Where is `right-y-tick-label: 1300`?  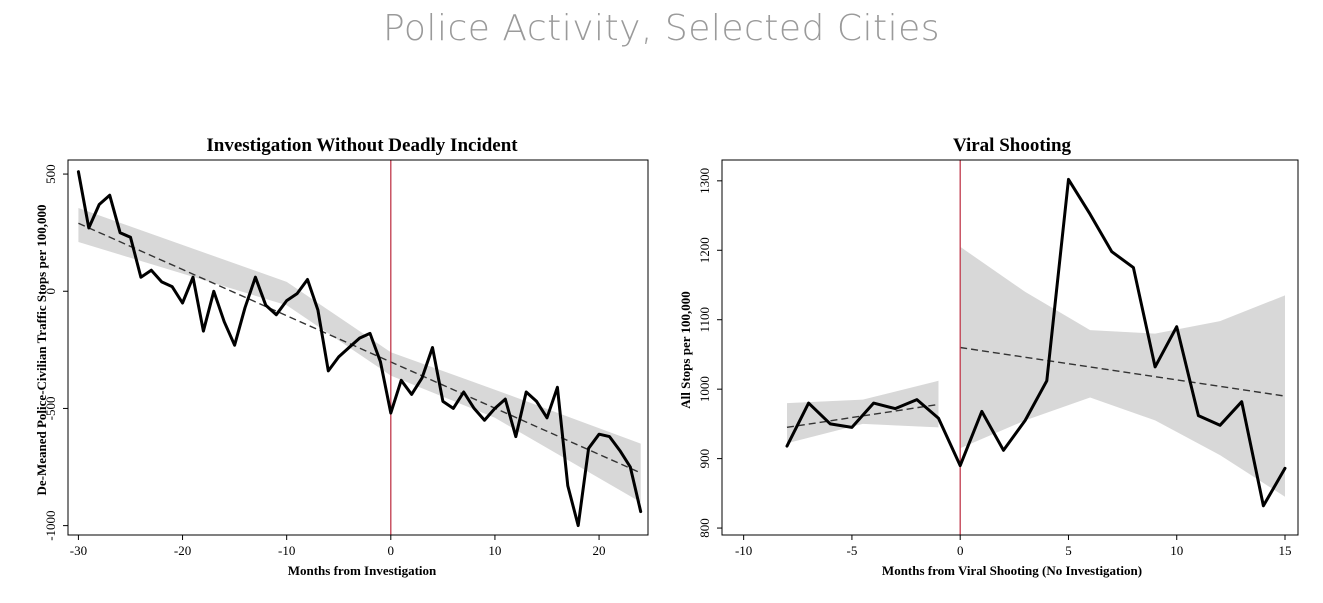 right-y-tick-label: 1300 is located at coordinates (704, 181).